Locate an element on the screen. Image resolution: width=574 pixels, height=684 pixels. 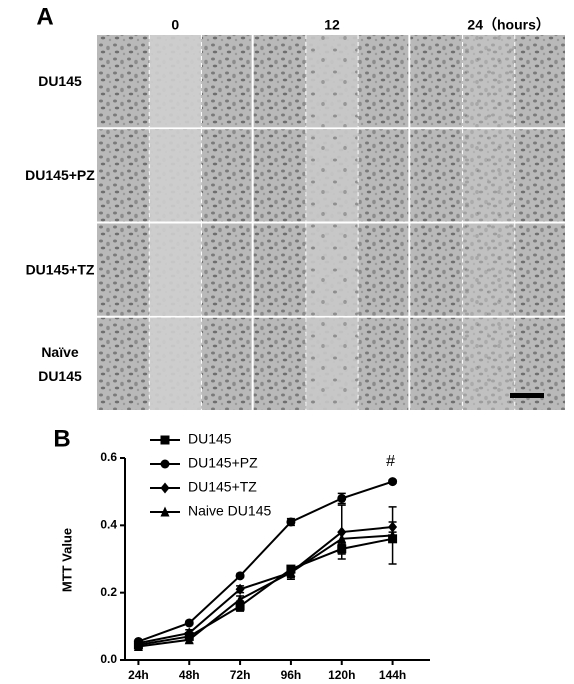
row-label: DU145+TZ is located at coordinates (60, 269).